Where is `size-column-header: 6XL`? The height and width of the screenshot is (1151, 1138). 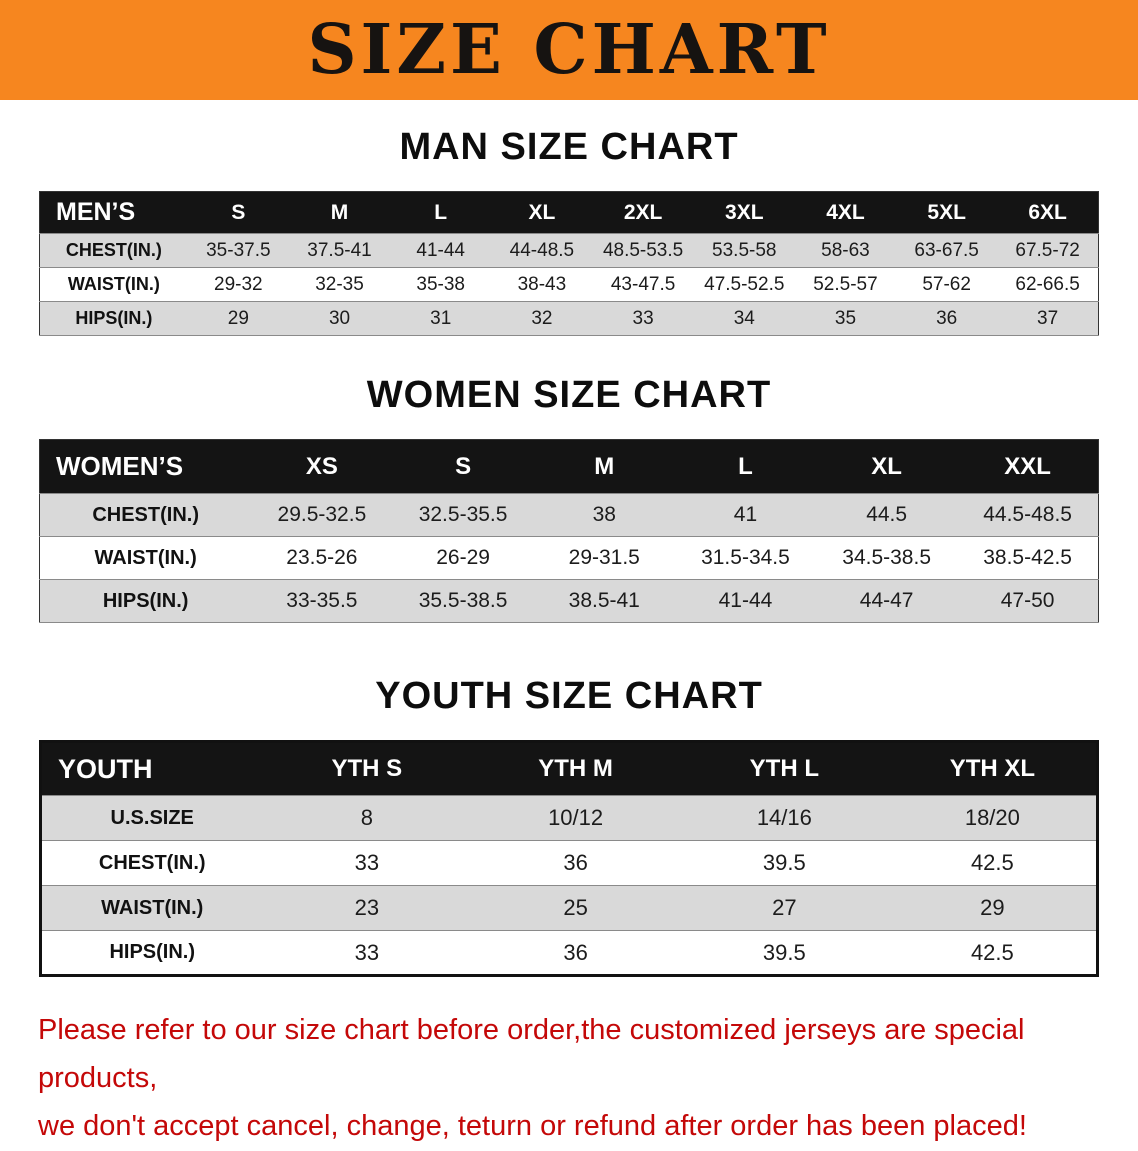 size-column-header: 6XL is located at coordinates (1048, 212).